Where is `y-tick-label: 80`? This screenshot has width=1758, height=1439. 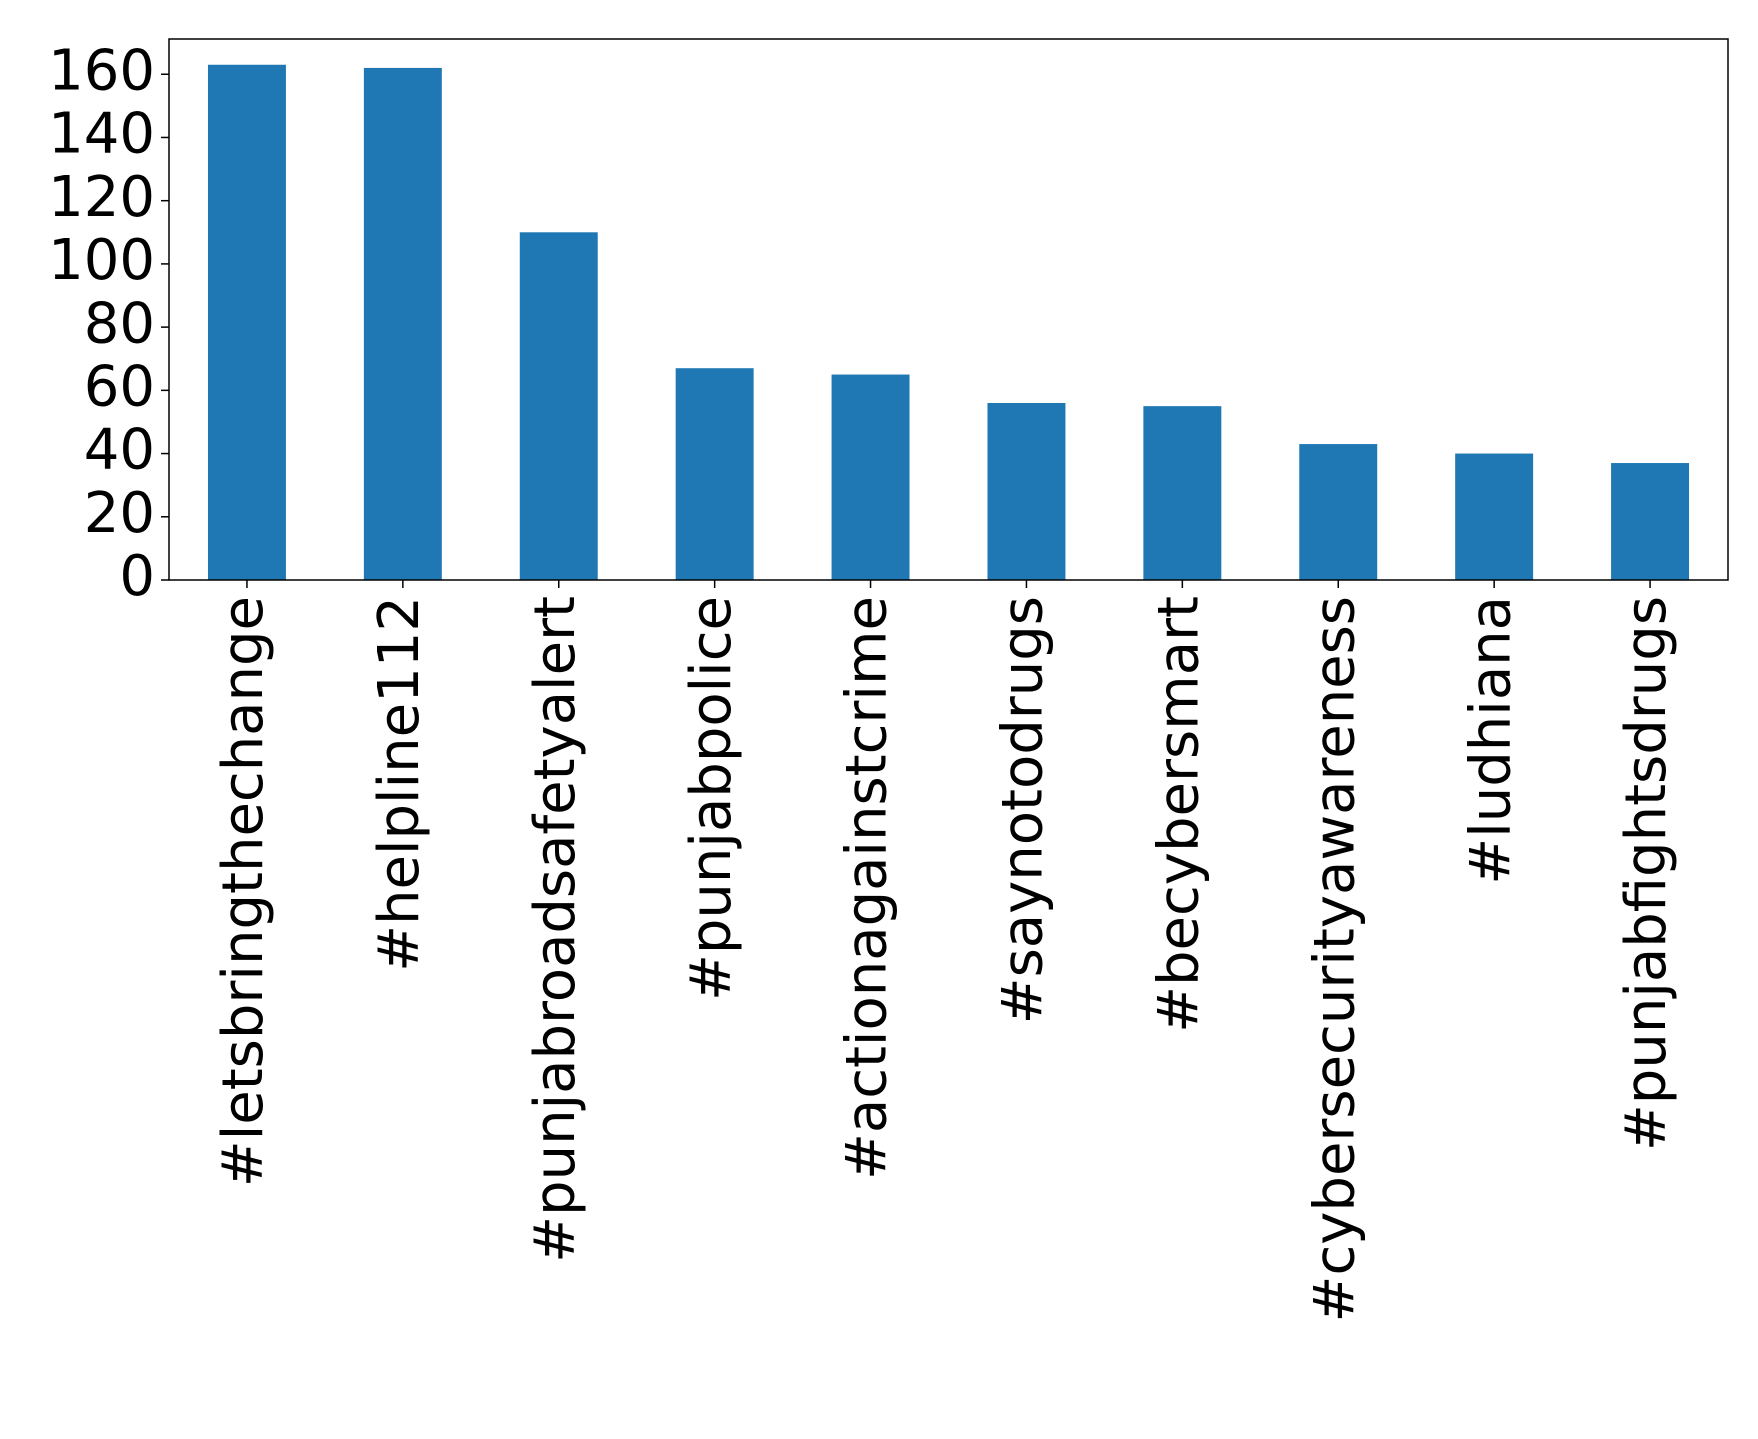 y-tick-label: 80 is located at coordinates (119, 323).